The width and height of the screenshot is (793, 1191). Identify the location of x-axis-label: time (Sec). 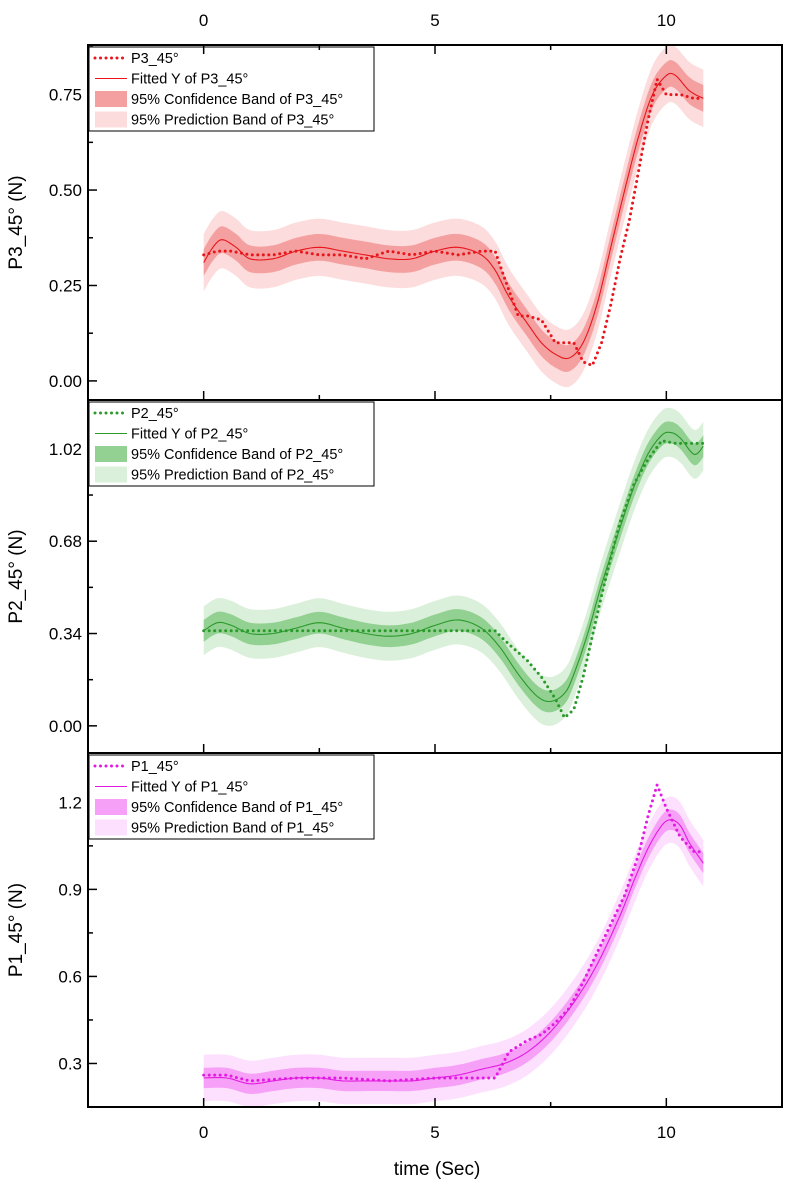
(437, 1169).